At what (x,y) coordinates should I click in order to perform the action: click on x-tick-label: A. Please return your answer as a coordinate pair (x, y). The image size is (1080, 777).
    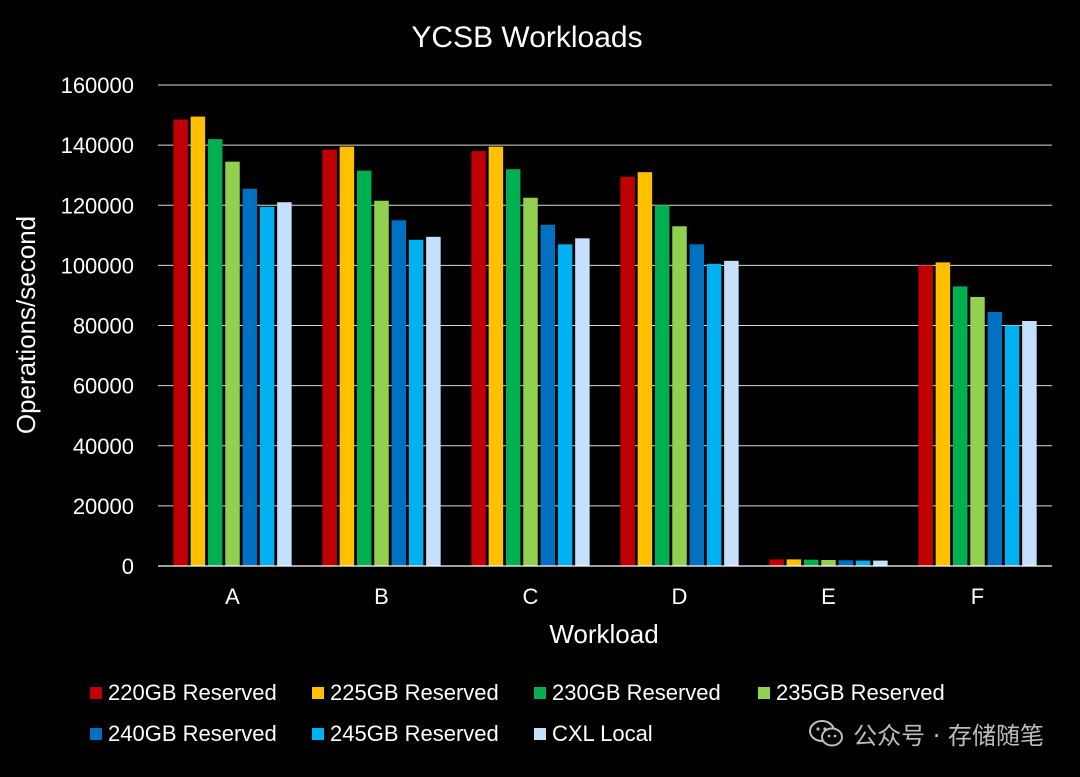
    Looking at the image, I should click on (232, 596).